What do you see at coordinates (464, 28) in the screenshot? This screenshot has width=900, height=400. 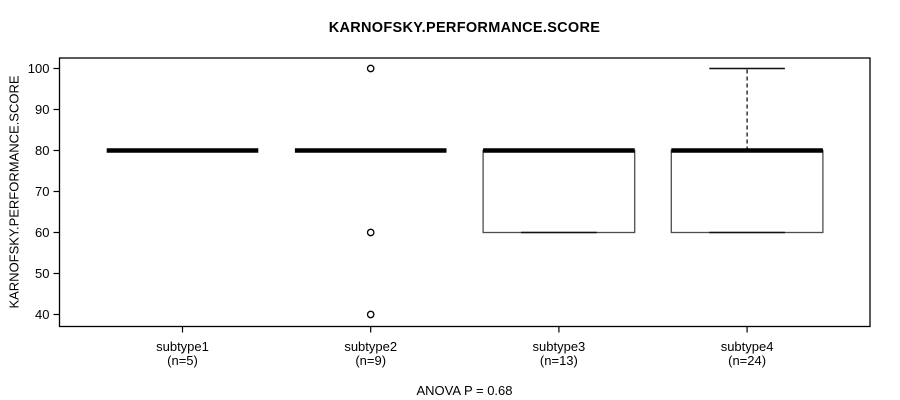 I see `chart-title: KARNOFSKY.PERFORMANCE.SCORE` at bounding box center [464, 28].